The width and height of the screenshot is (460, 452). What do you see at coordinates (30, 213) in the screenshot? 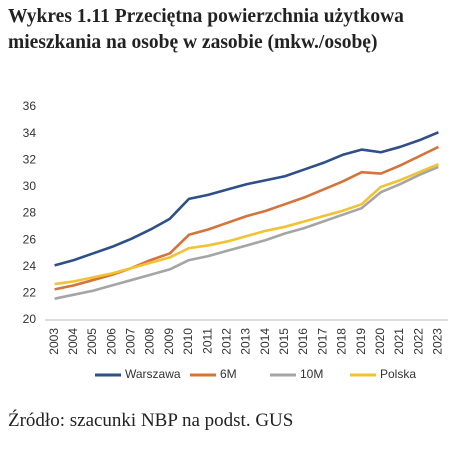
I see `y-tick-label: 28` at bounding box center [30, 213].